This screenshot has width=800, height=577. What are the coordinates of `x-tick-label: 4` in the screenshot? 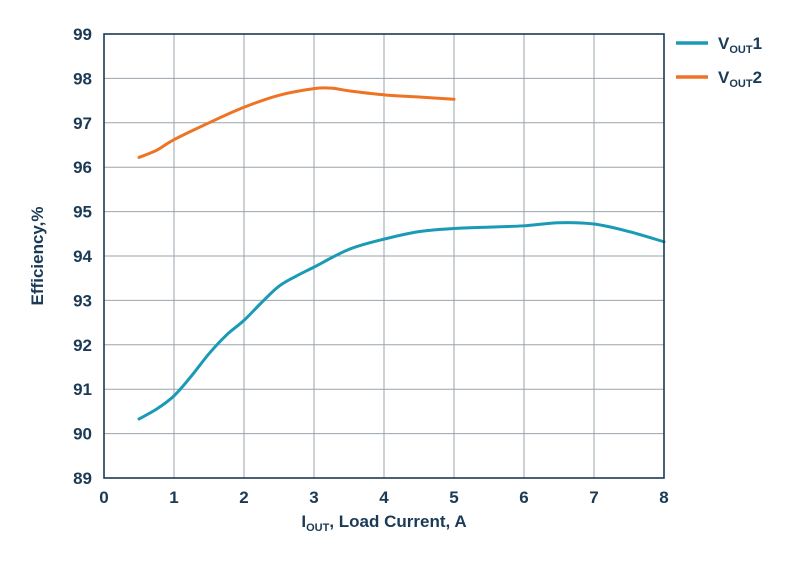 It's located at (384, 497).